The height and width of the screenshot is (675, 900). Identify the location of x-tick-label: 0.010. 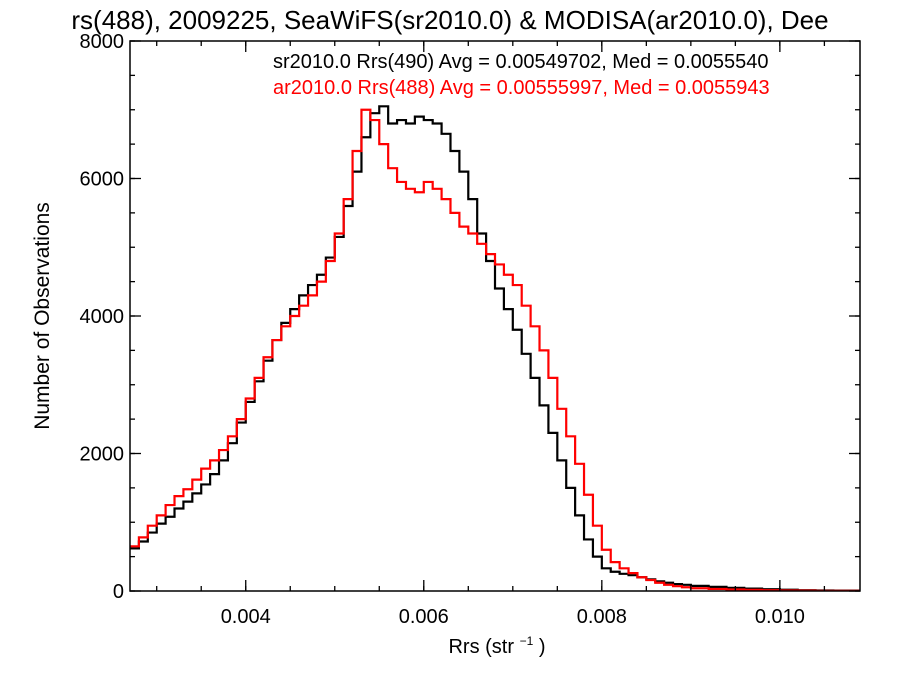
(780, 617).